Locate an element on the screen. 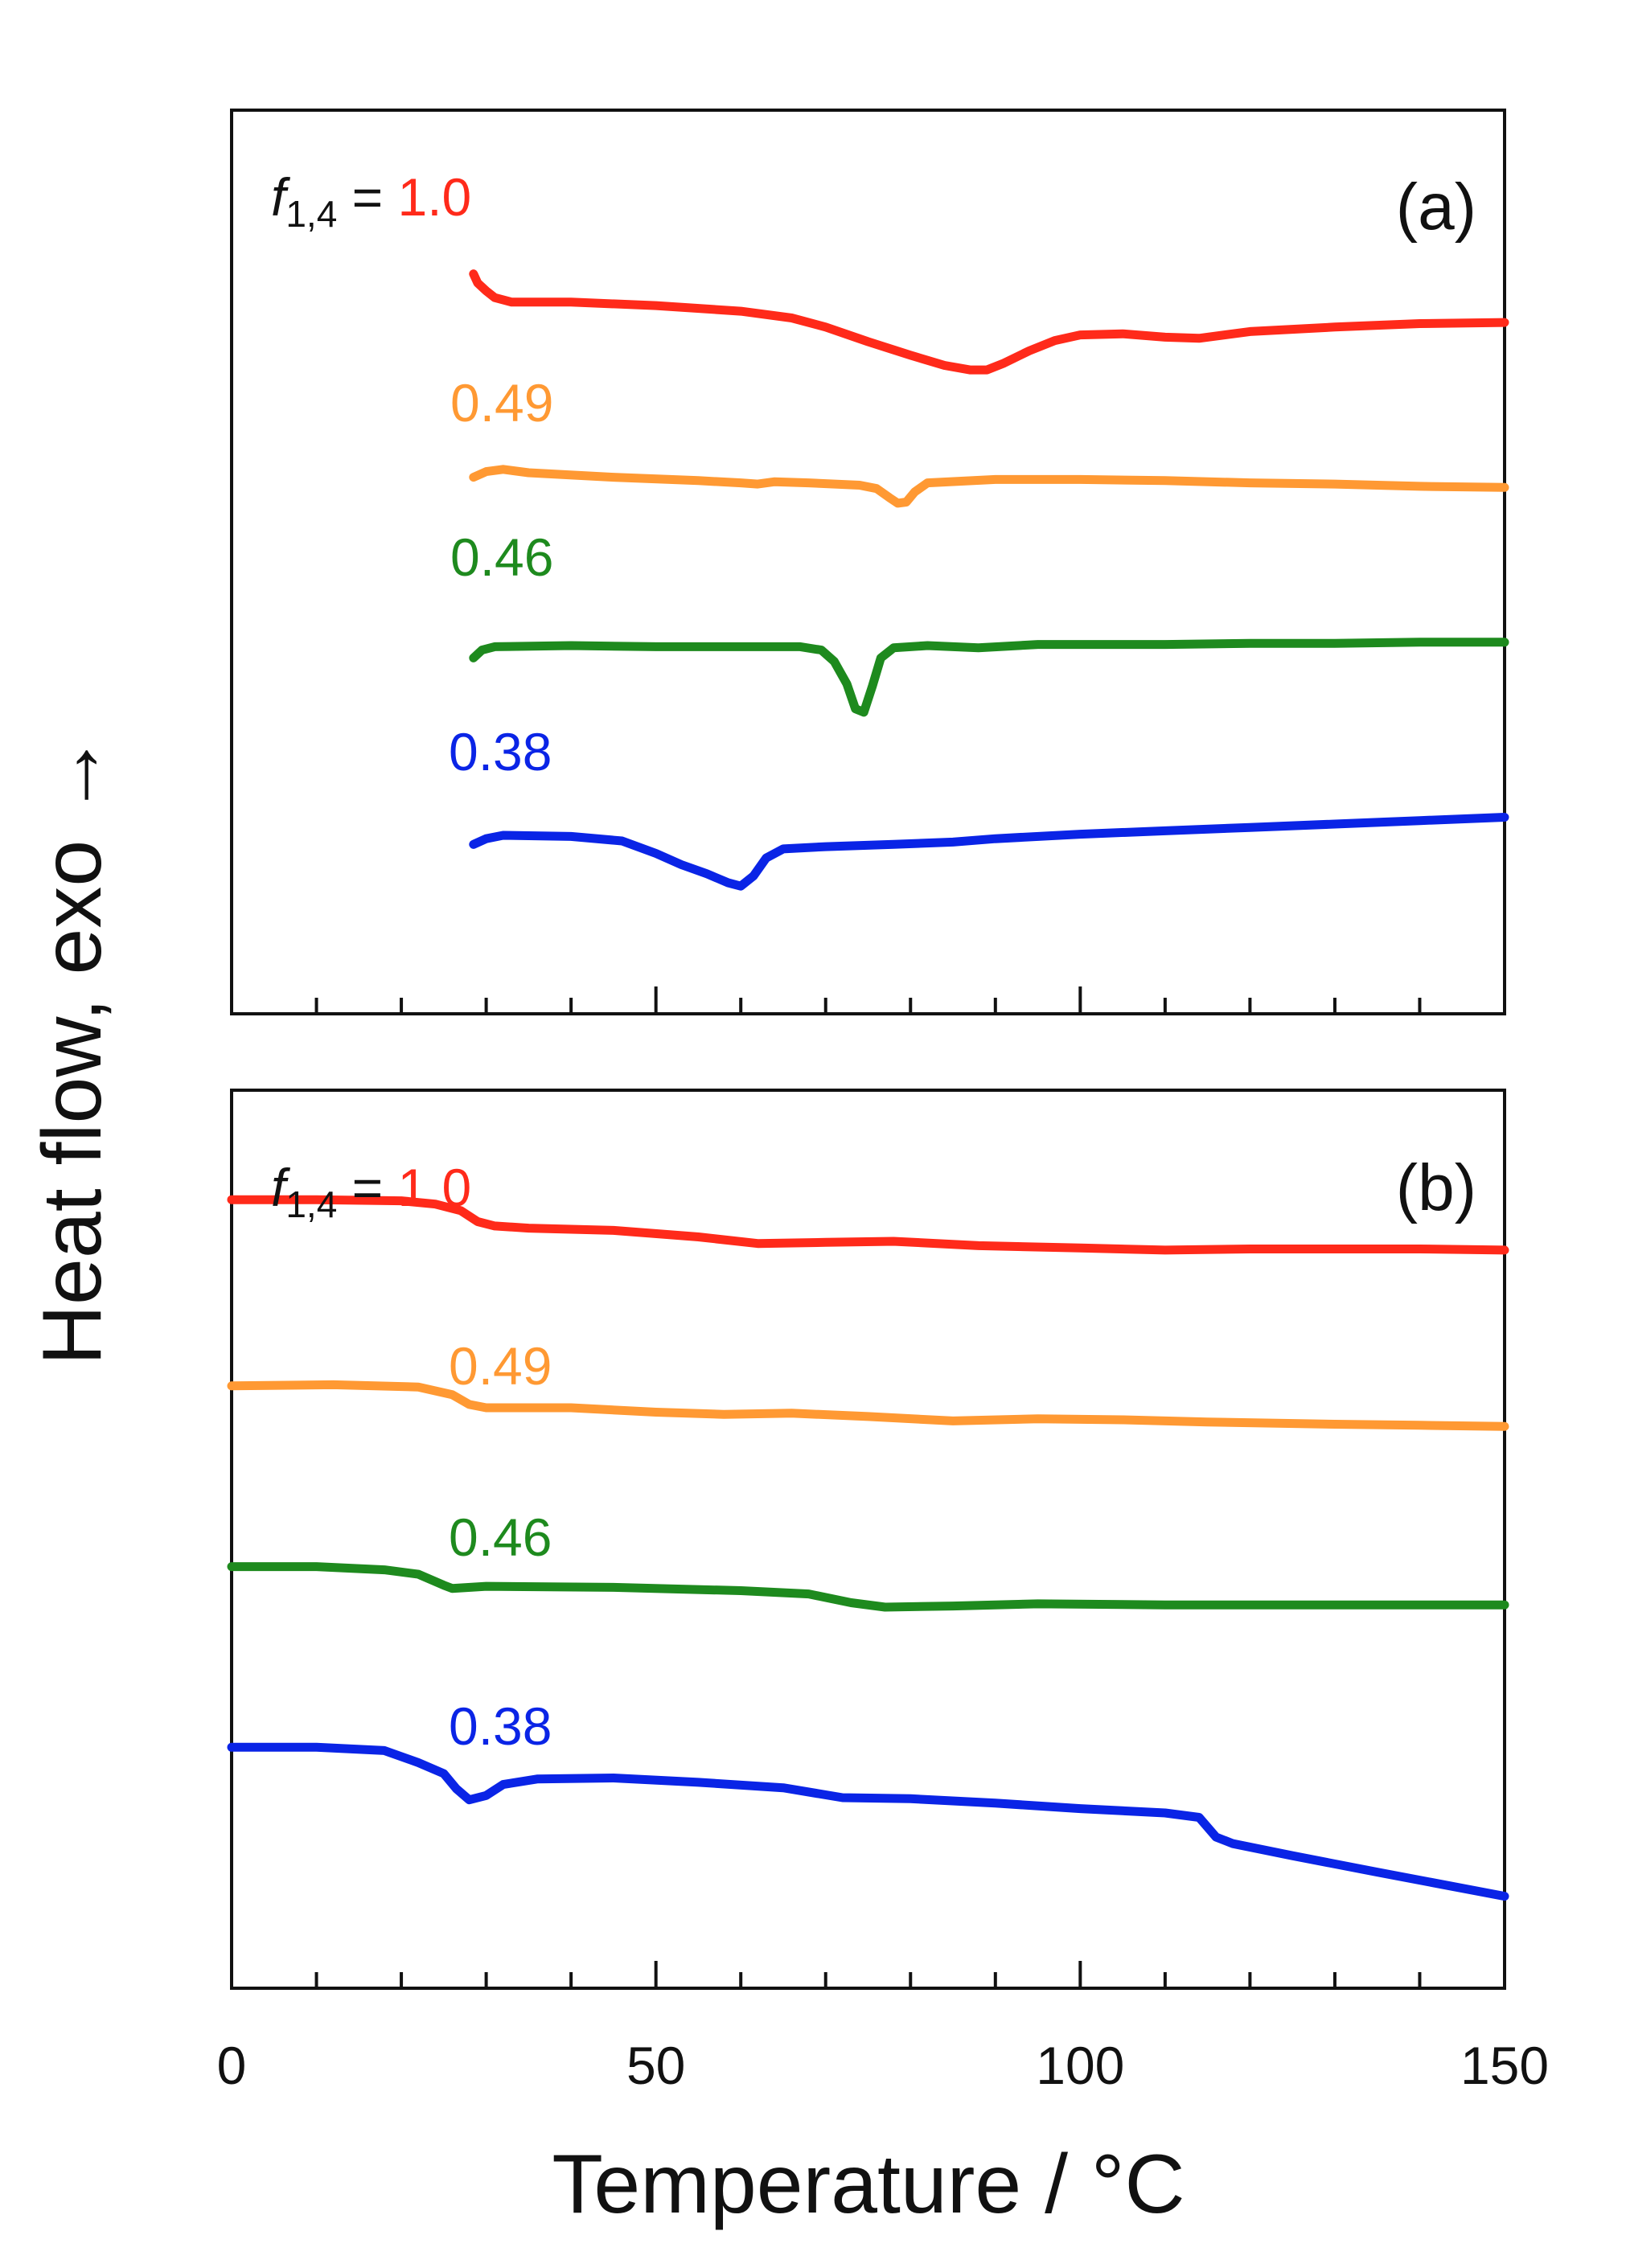 The image size is (1626, 2268). x-tick-label-0: 0 is located at coordinates (232, 2065).